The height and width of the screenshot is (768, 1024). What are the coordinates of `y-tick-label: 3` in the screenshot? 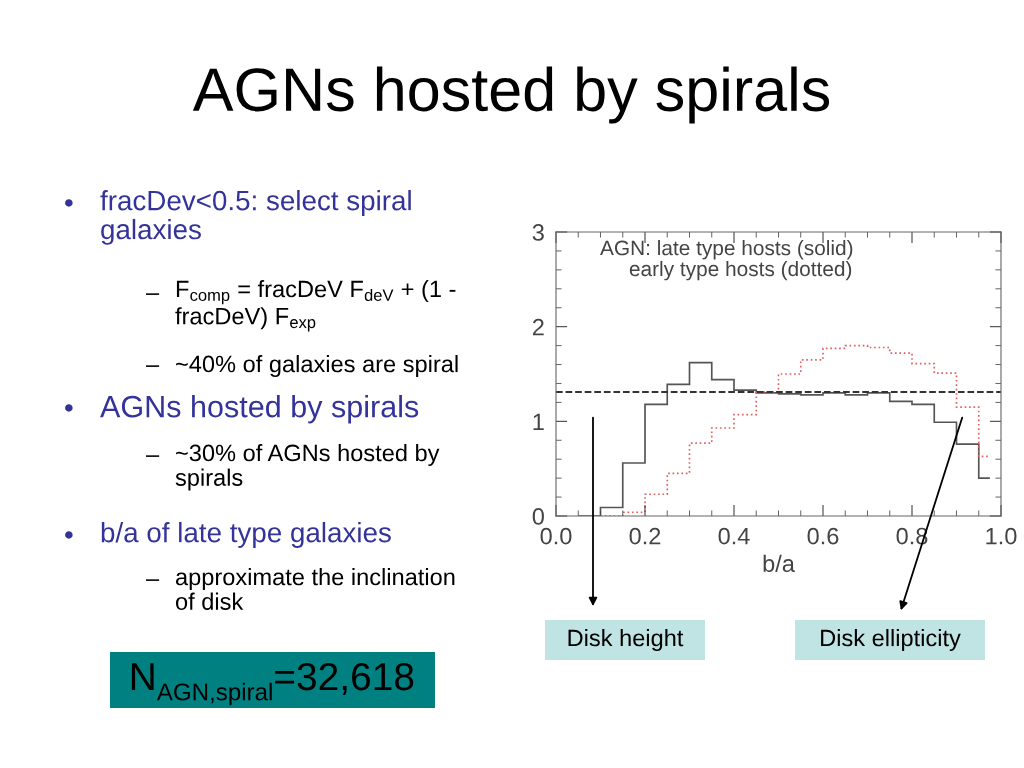 It's located at (538, 232).